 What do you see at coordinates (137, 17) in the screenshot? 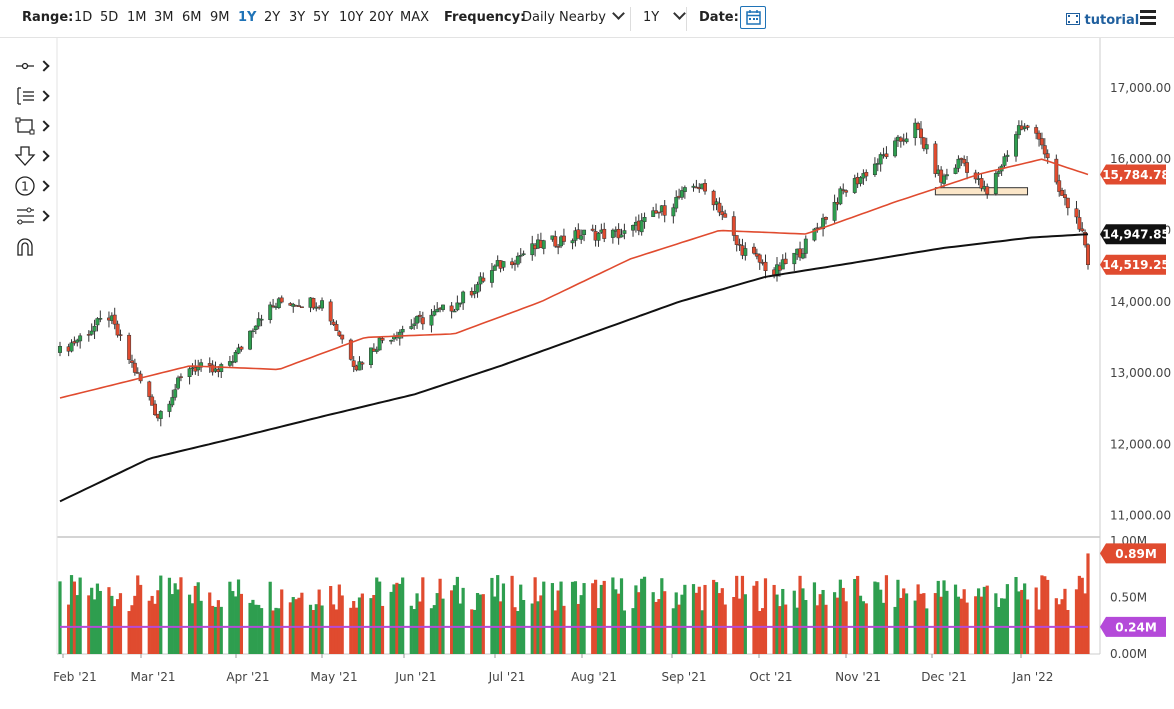
I see `range-button-1m: 1M` at bounding box center [137, 17].